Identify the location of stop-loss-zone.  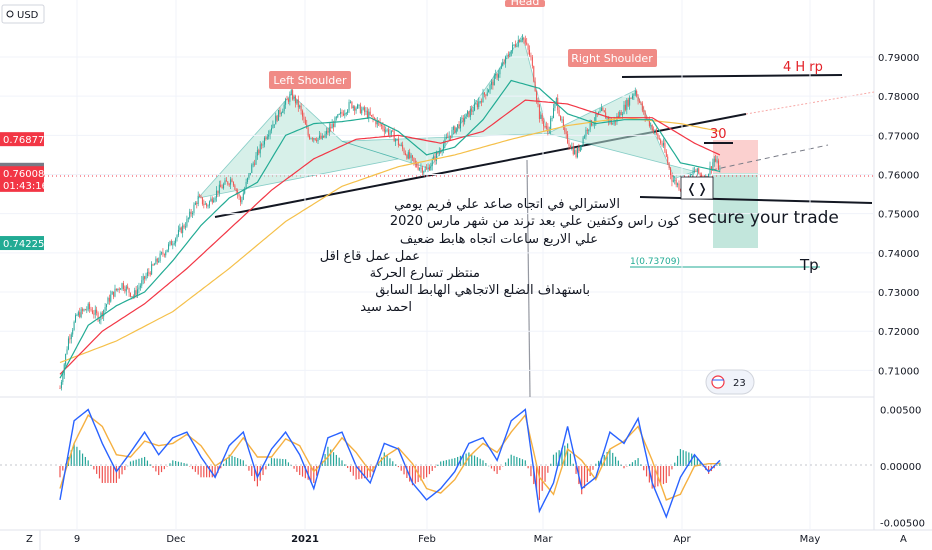
(735, 156).